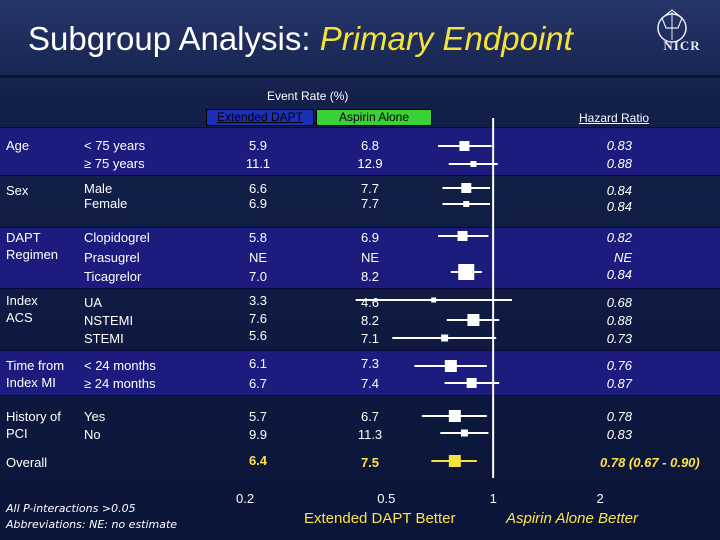  What do you see at coordinates (360, 76) in the screenshot?
I see `title-divider` at bounding box center [360, 76].